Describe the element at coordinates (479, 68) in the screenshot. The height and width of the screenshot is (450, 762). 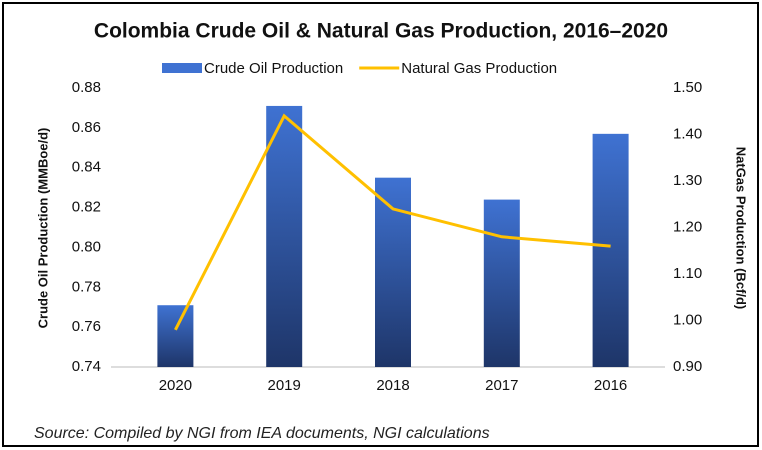
I see `legend-label: Natural Gas Production` at that location.